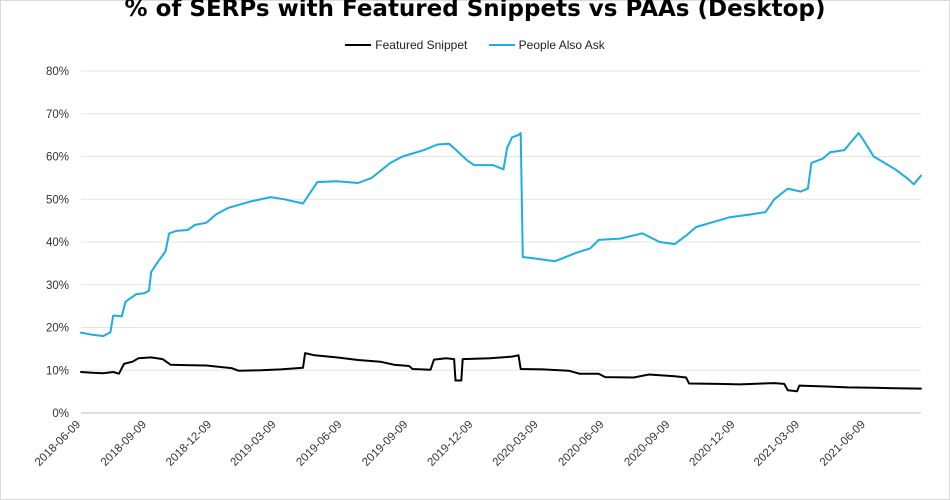 The width and height of the screenshot is (950, 500). I want to click on y-tick-label: 50%, so click(57, 200).